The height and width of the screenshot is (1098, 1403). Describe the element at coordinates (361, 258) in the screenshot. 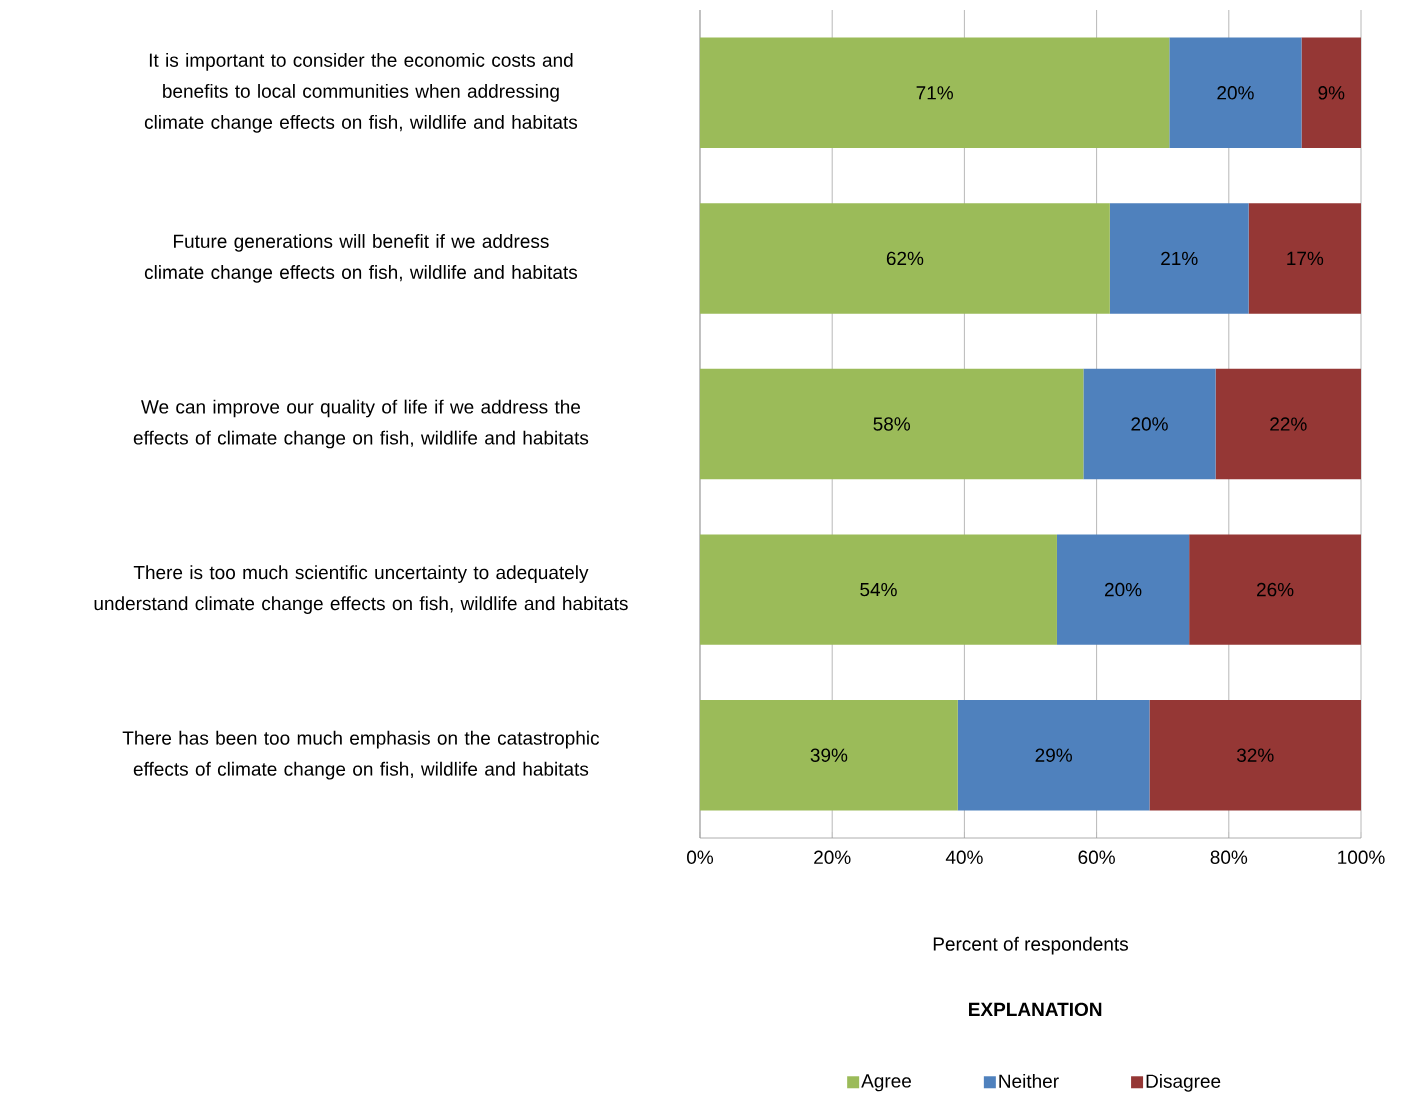

I see `y-tick-label: Future generations will benefit if we address climate change effects on fish, wildlife and habitats` at that location.